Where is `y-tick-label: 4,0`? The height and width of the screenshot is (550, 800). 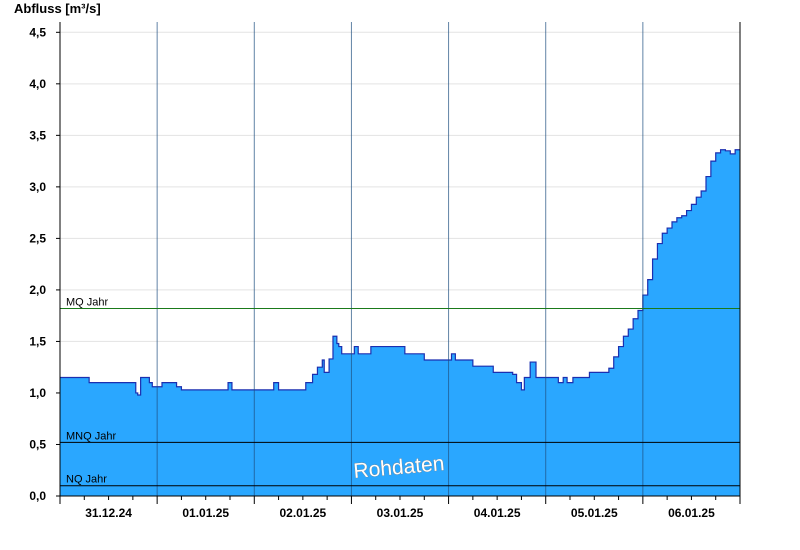
y-tick-label: 4,0 is located at coordinates (37, 84).